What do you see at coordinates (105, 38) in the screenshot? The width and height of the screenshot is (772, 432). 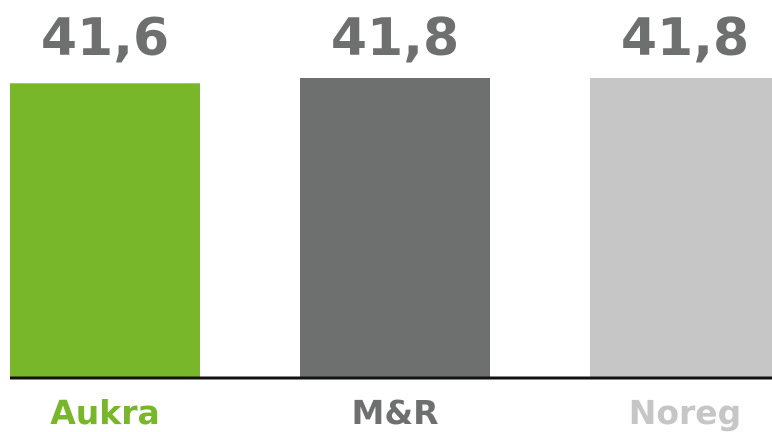 I see `value-label-aukra: 41,6` at bounding box center [105, 38].